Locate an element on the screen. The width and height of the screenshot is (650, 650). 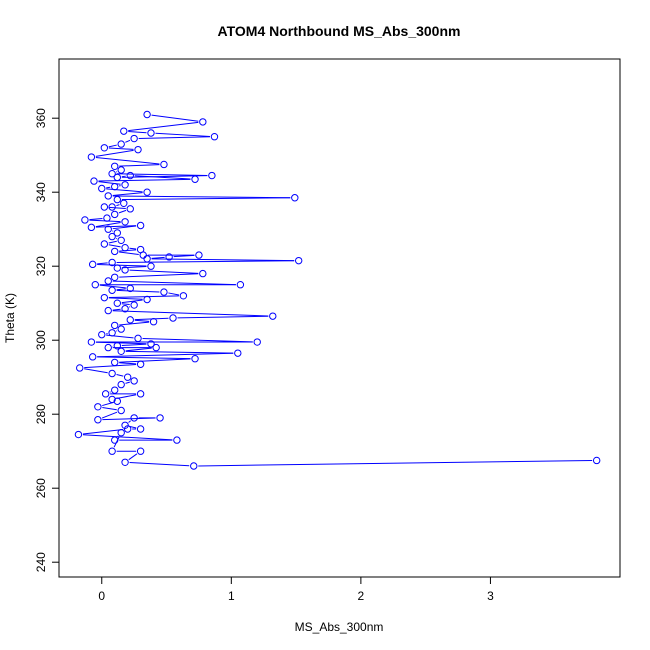
y-tick-label: 240 is located at coordinates (41, 562).